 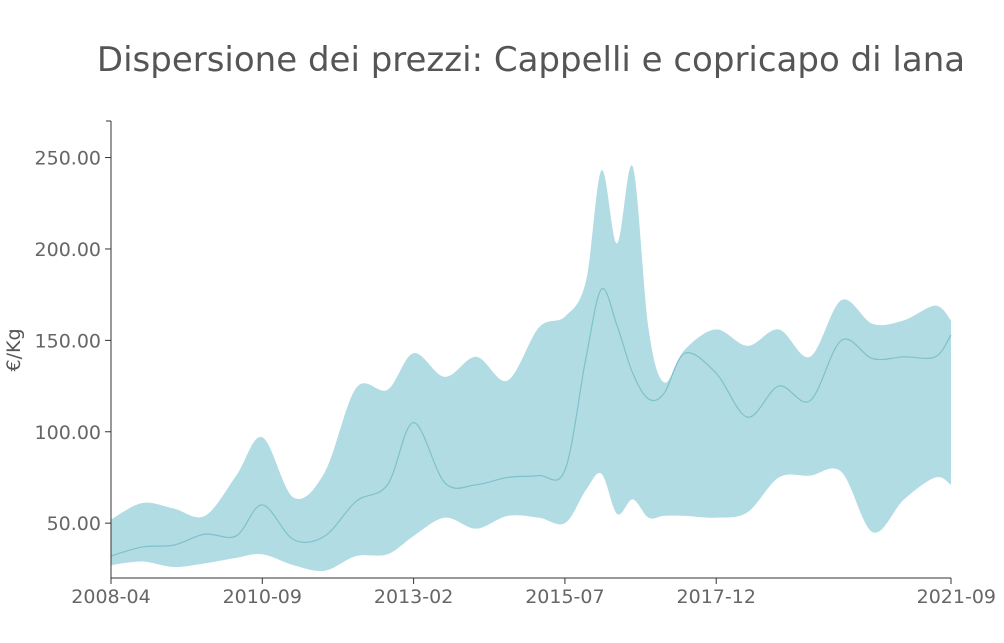 I want to click on y-tick-label: 100.00, so click(x=68, y=433).